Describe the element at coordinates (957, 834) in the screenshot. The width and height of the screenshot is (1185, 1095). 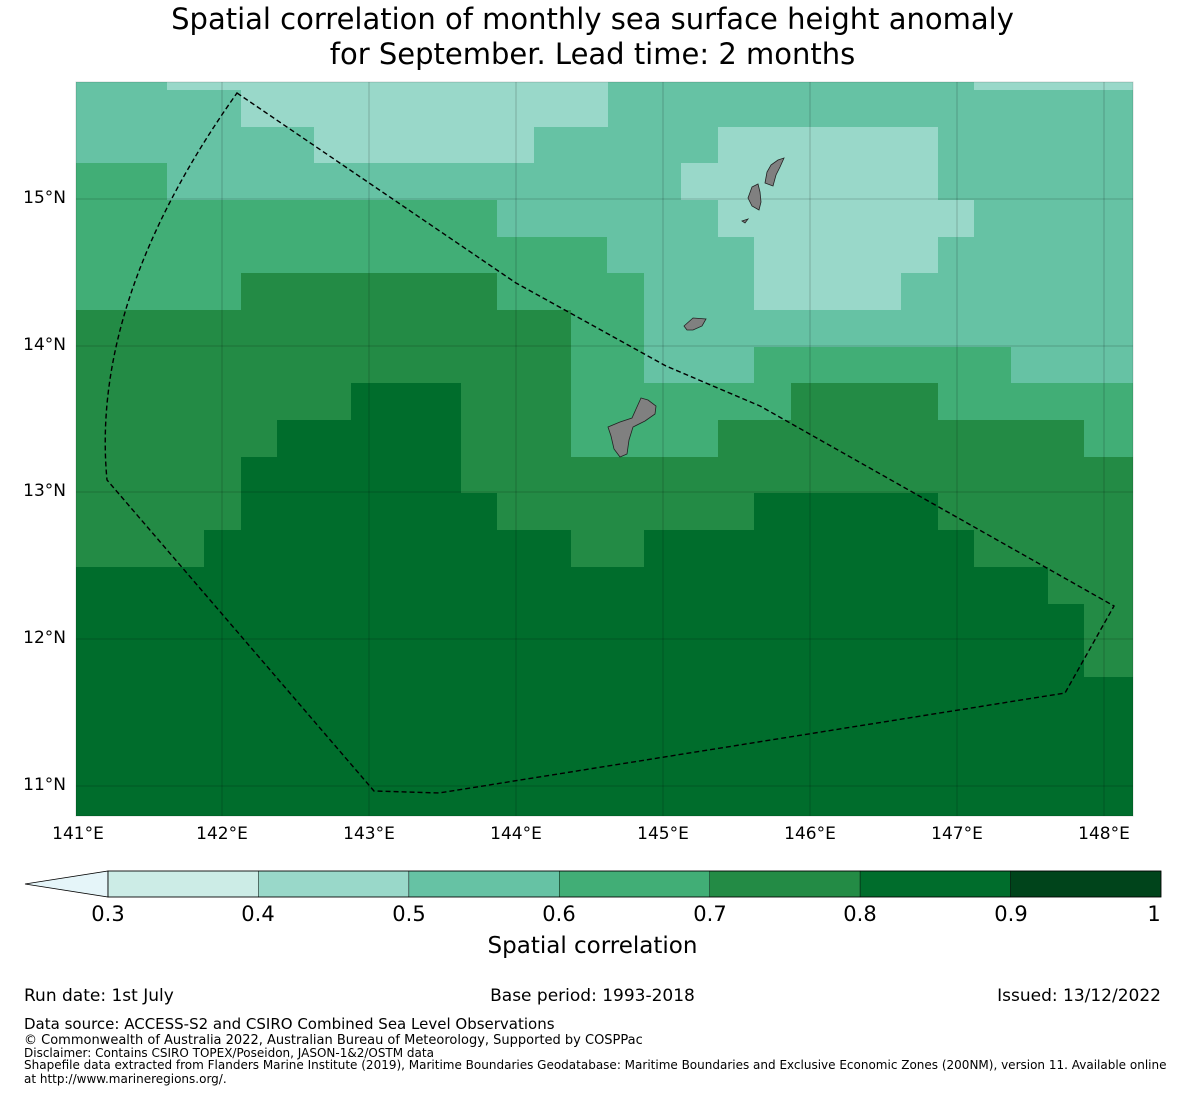
I see `lon-label: 147°E` at that location.